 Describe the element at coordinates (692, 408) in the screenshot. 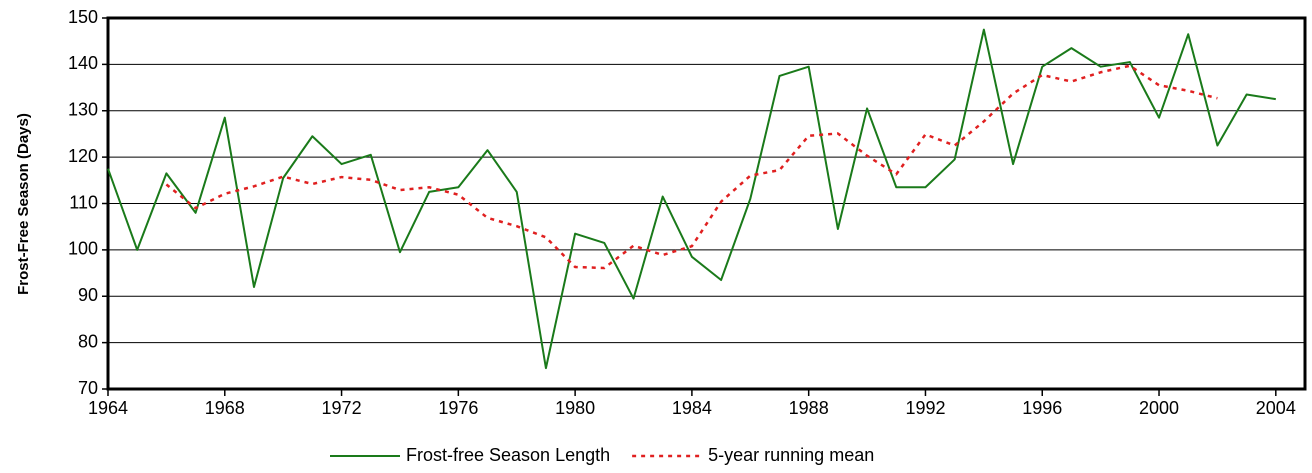

I see `x-tick-label: 1984` at that location.